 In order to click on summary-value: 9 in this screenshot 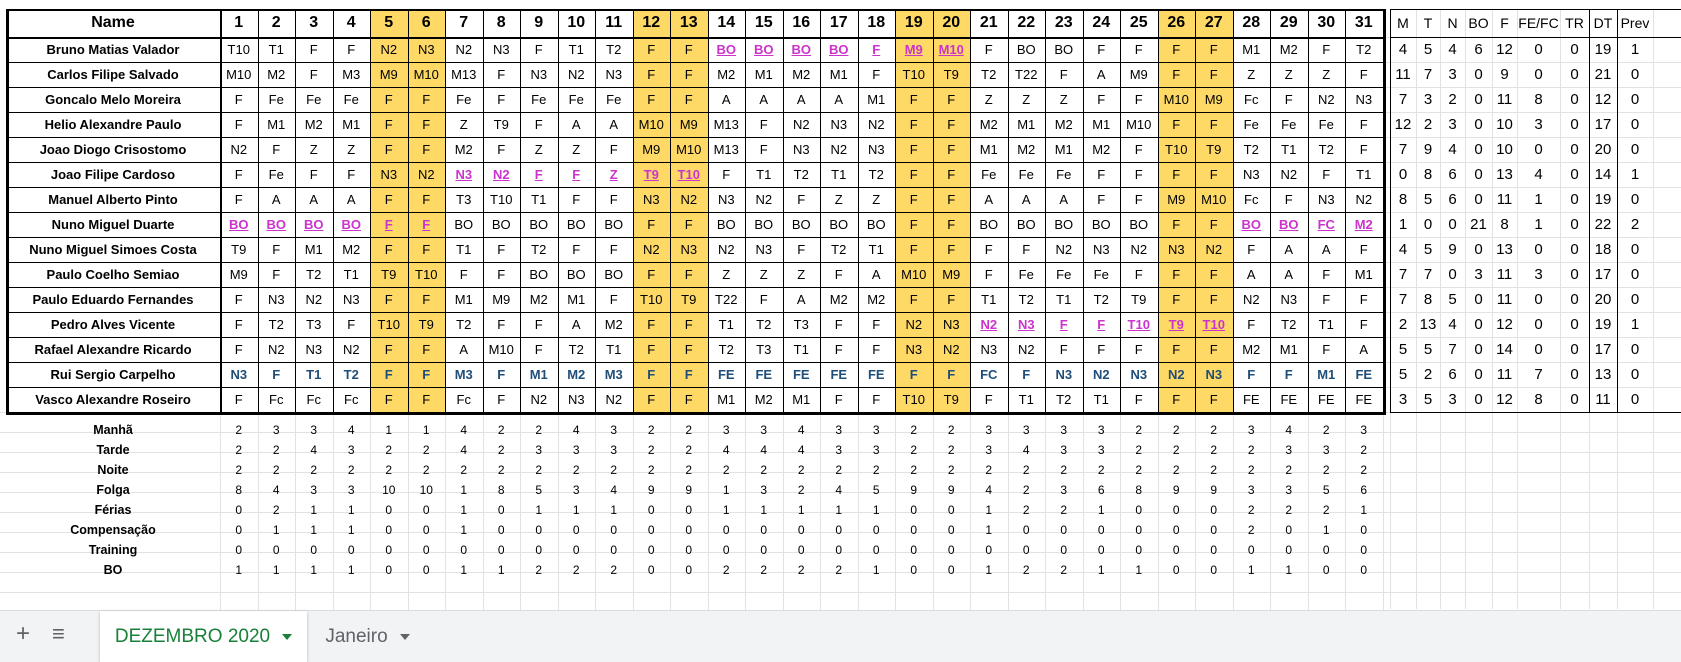, I will do `click(1176, 490)`.